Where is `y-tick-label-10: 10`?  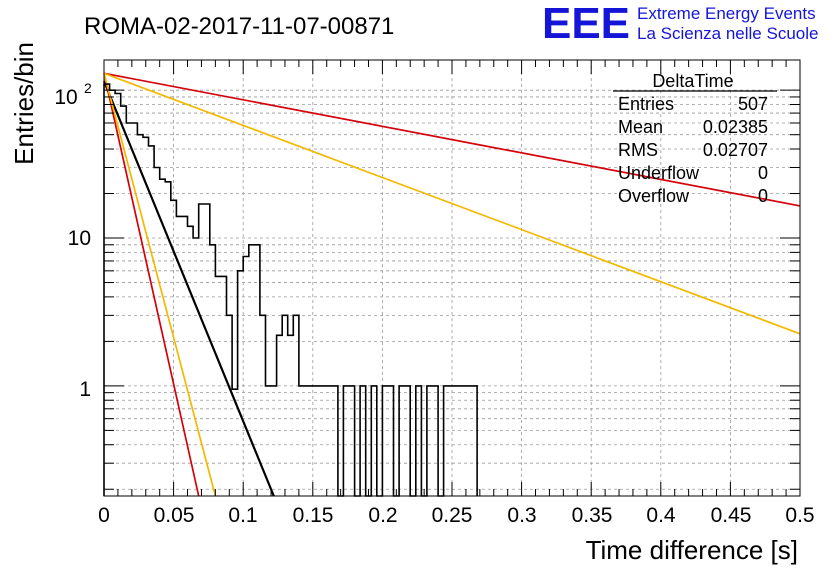 y-tick-label-10: 10 is located at coordinates (79, 238).